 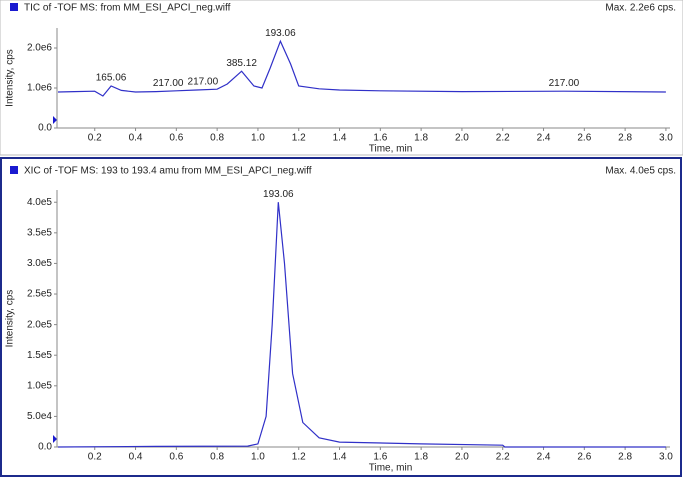 I want to click on y-tick-label: 1.5e5, so click(x=39, y=355).